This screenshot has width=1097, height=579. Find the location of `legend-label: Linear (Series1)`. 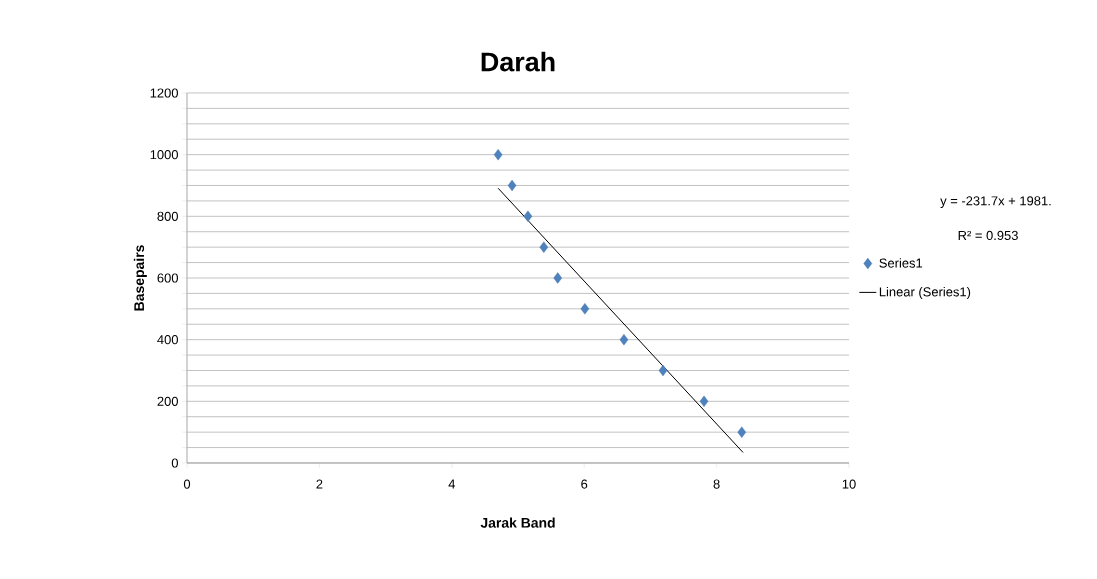

legend-label: Linear (Series1) is located at coordinates (925, 293).